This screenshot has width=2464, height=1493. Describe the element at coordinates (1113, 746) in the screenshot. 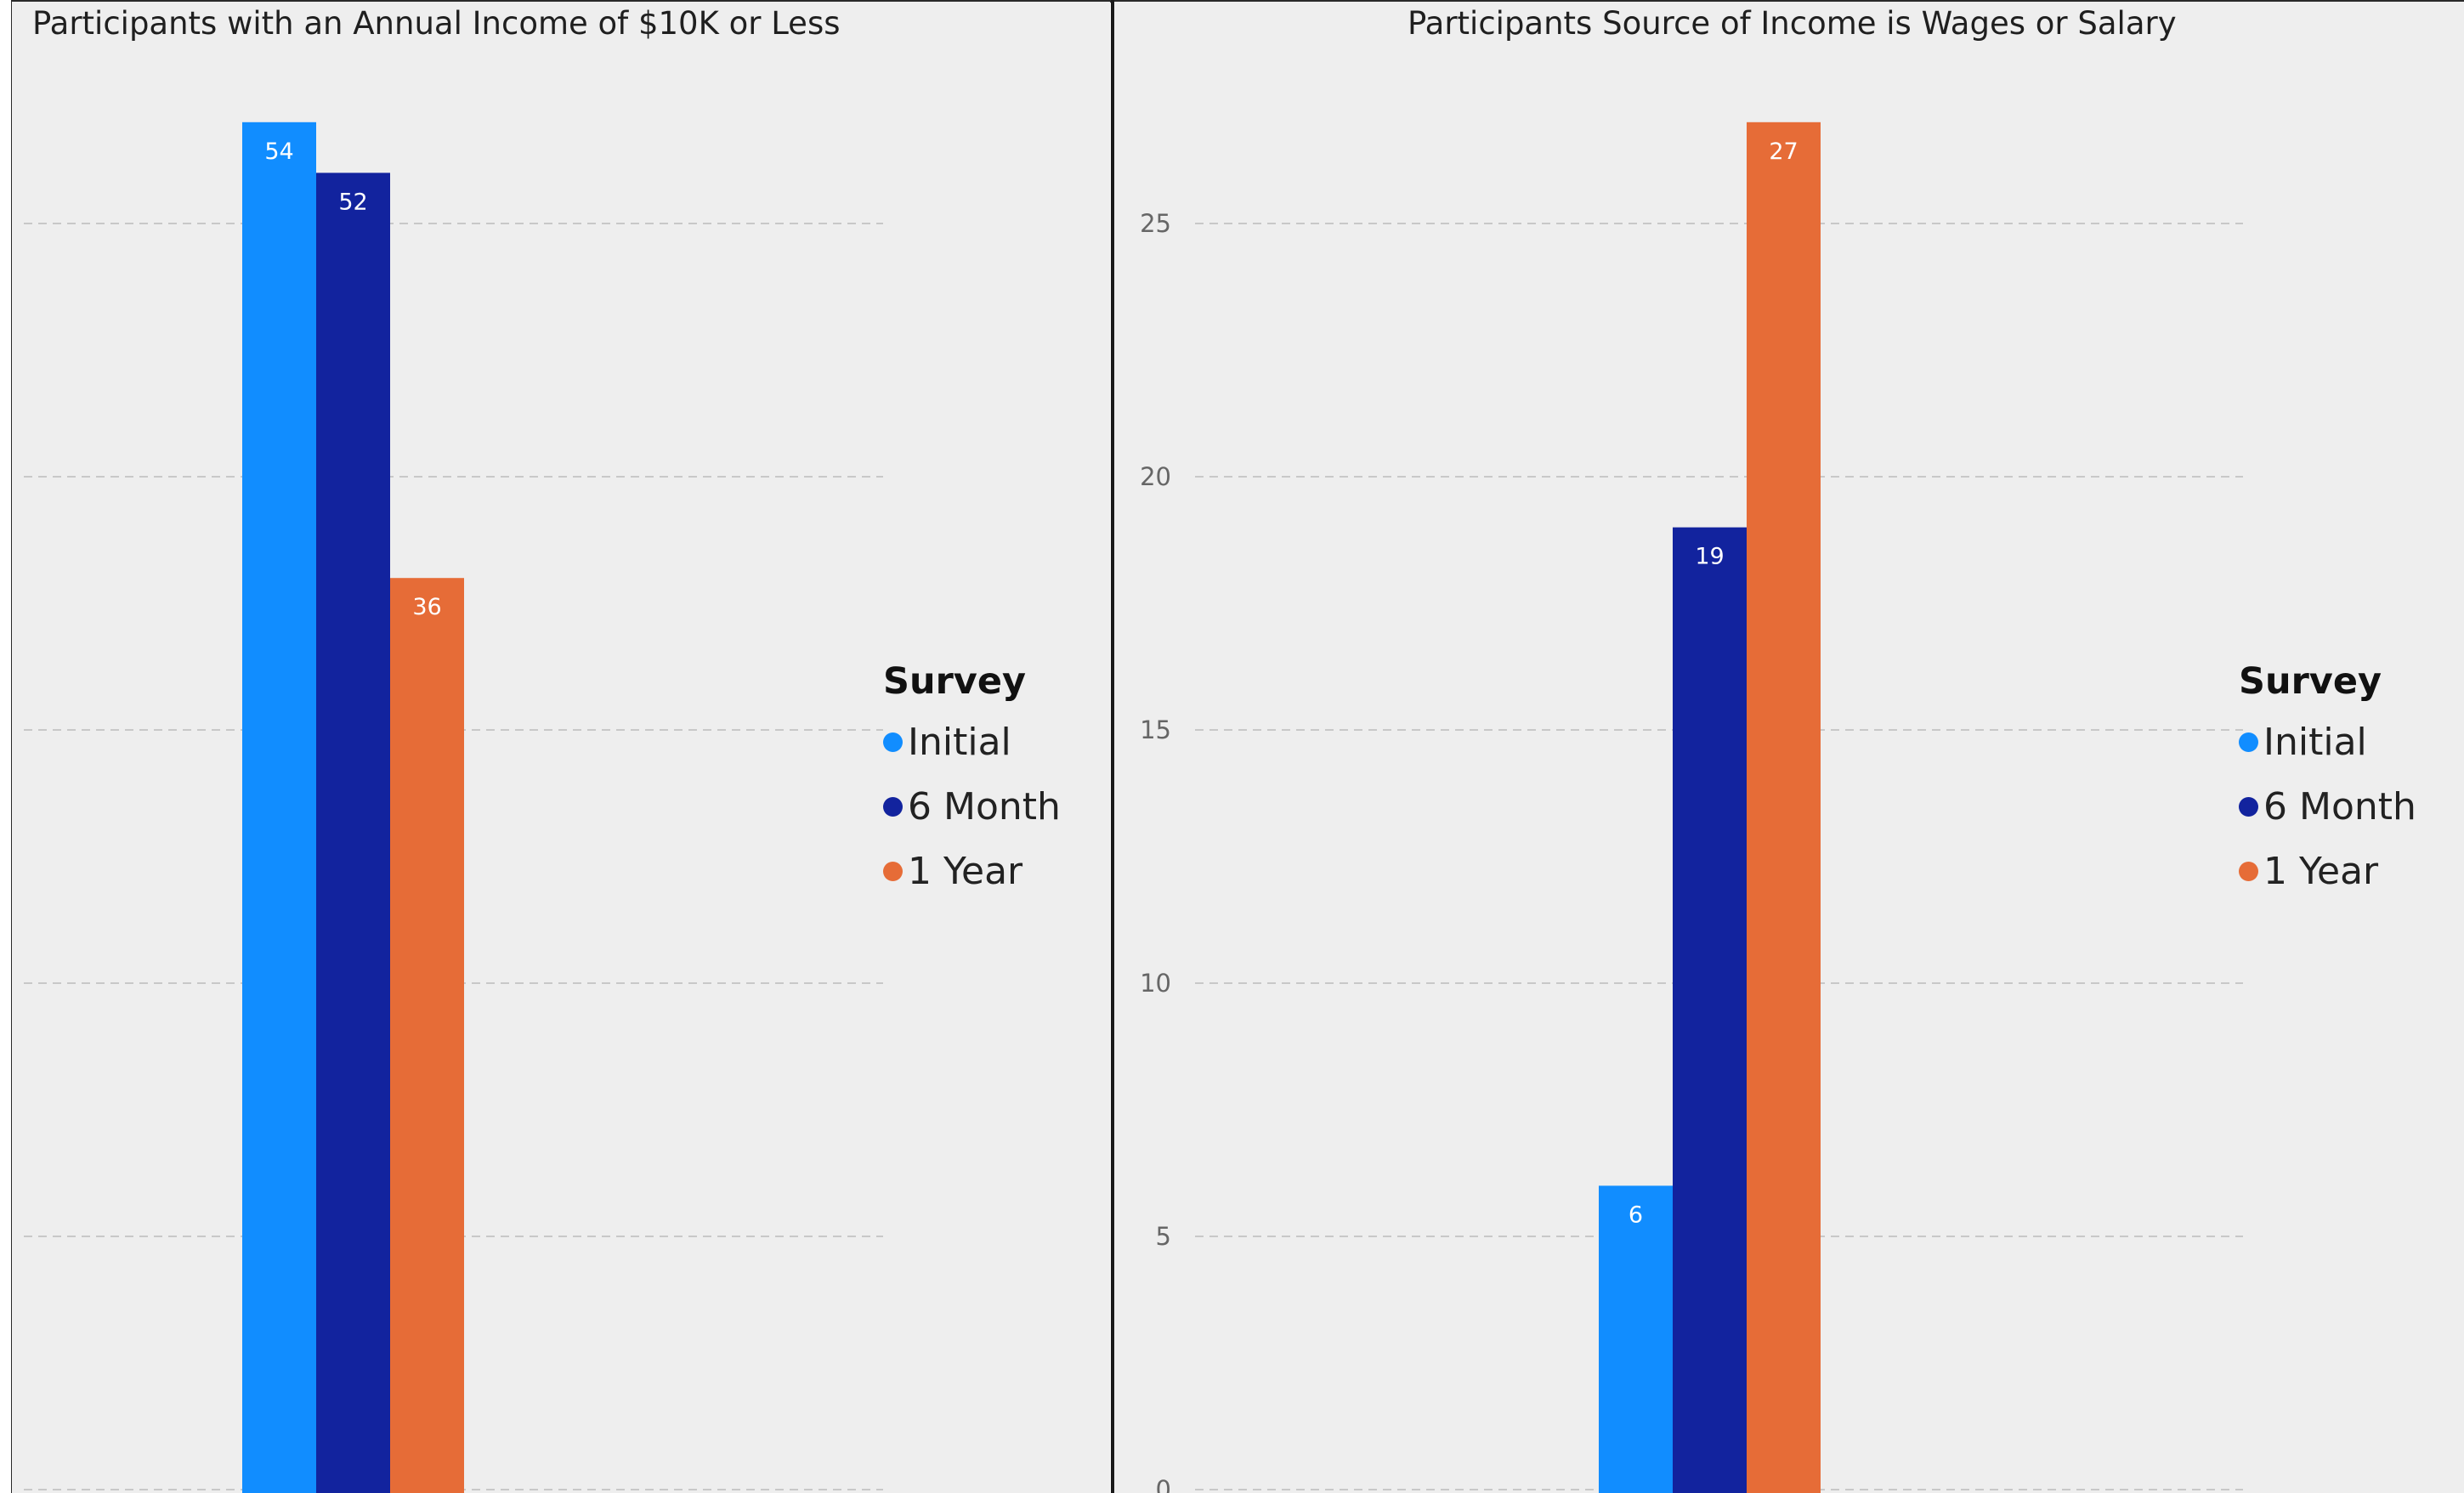

I see `panel-divider` at that location.